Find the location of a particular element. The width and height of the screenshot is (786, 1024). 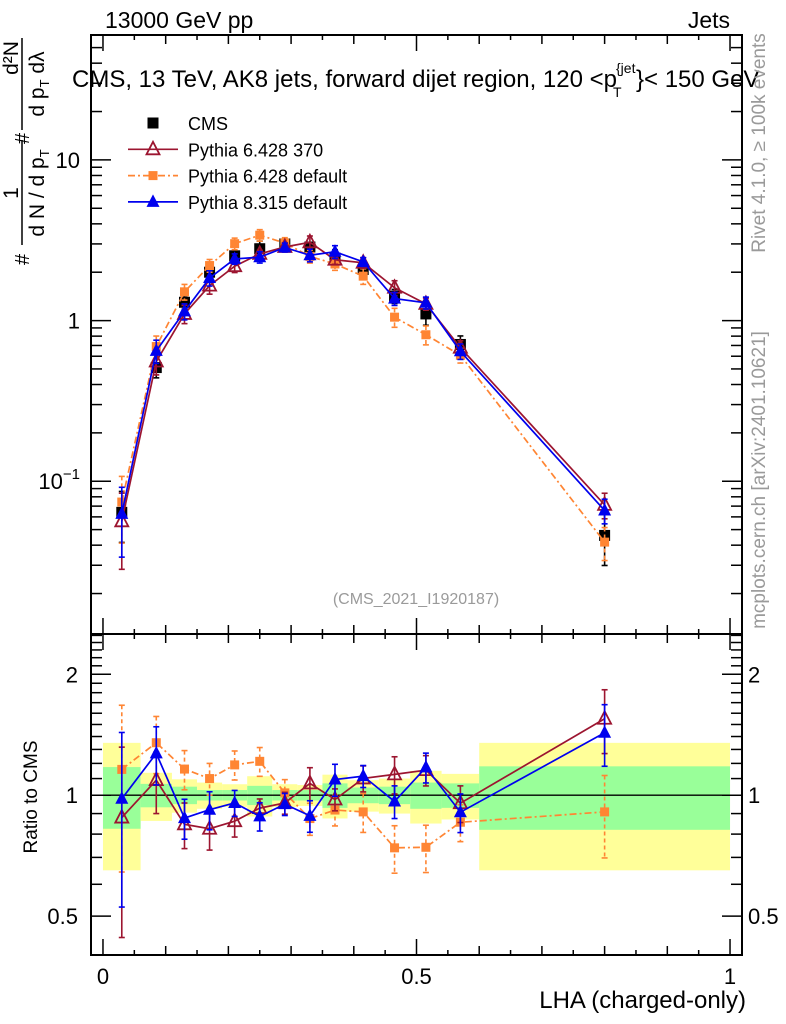

legend-entry-py8-default: Pythia 8.315 default is located at coordinates (237, 203).